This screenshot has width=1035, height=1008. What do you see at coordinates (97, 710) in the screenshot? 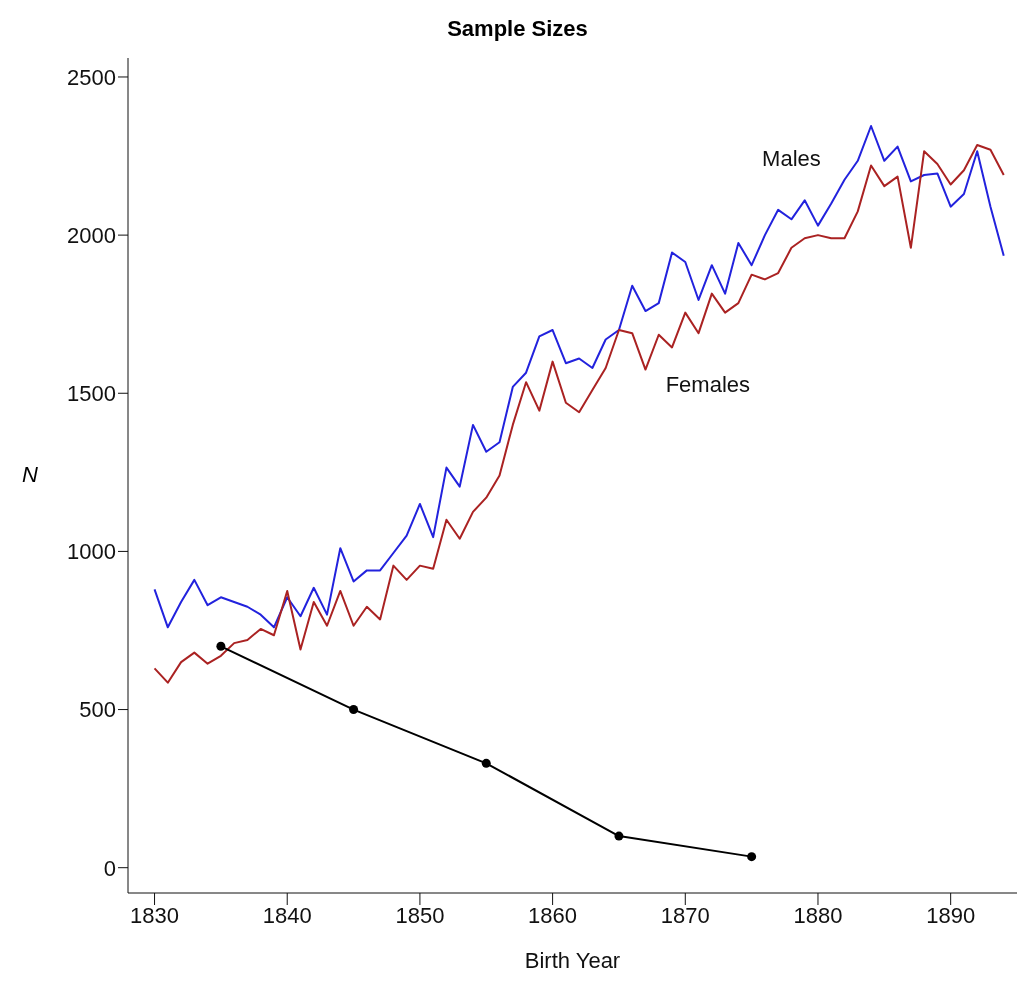
I see `y-tick-label: 500` at bounding box center [97, 710].